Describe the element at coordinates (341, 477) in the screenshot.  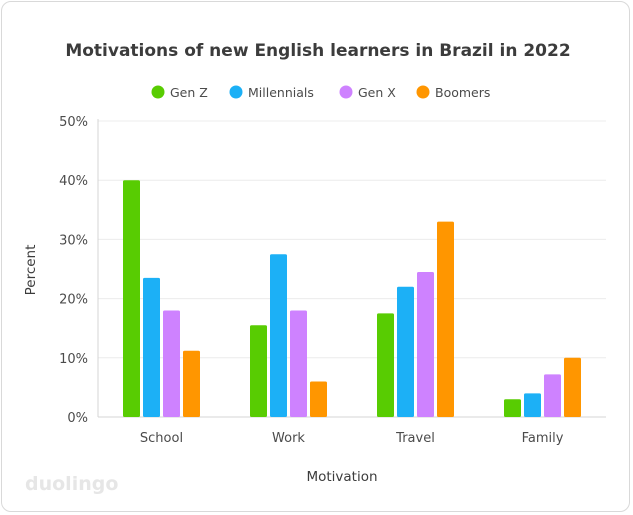
I see `x-axis-title: Motivation` at that location.